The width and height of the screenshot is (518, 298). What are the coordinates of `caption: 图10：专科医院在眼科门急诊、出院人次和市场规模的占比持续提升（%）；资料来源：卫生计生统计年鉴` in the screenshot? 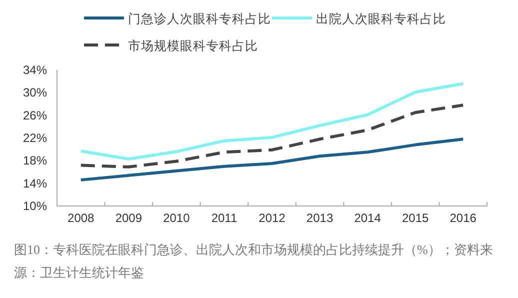 It's located at (254, 261).